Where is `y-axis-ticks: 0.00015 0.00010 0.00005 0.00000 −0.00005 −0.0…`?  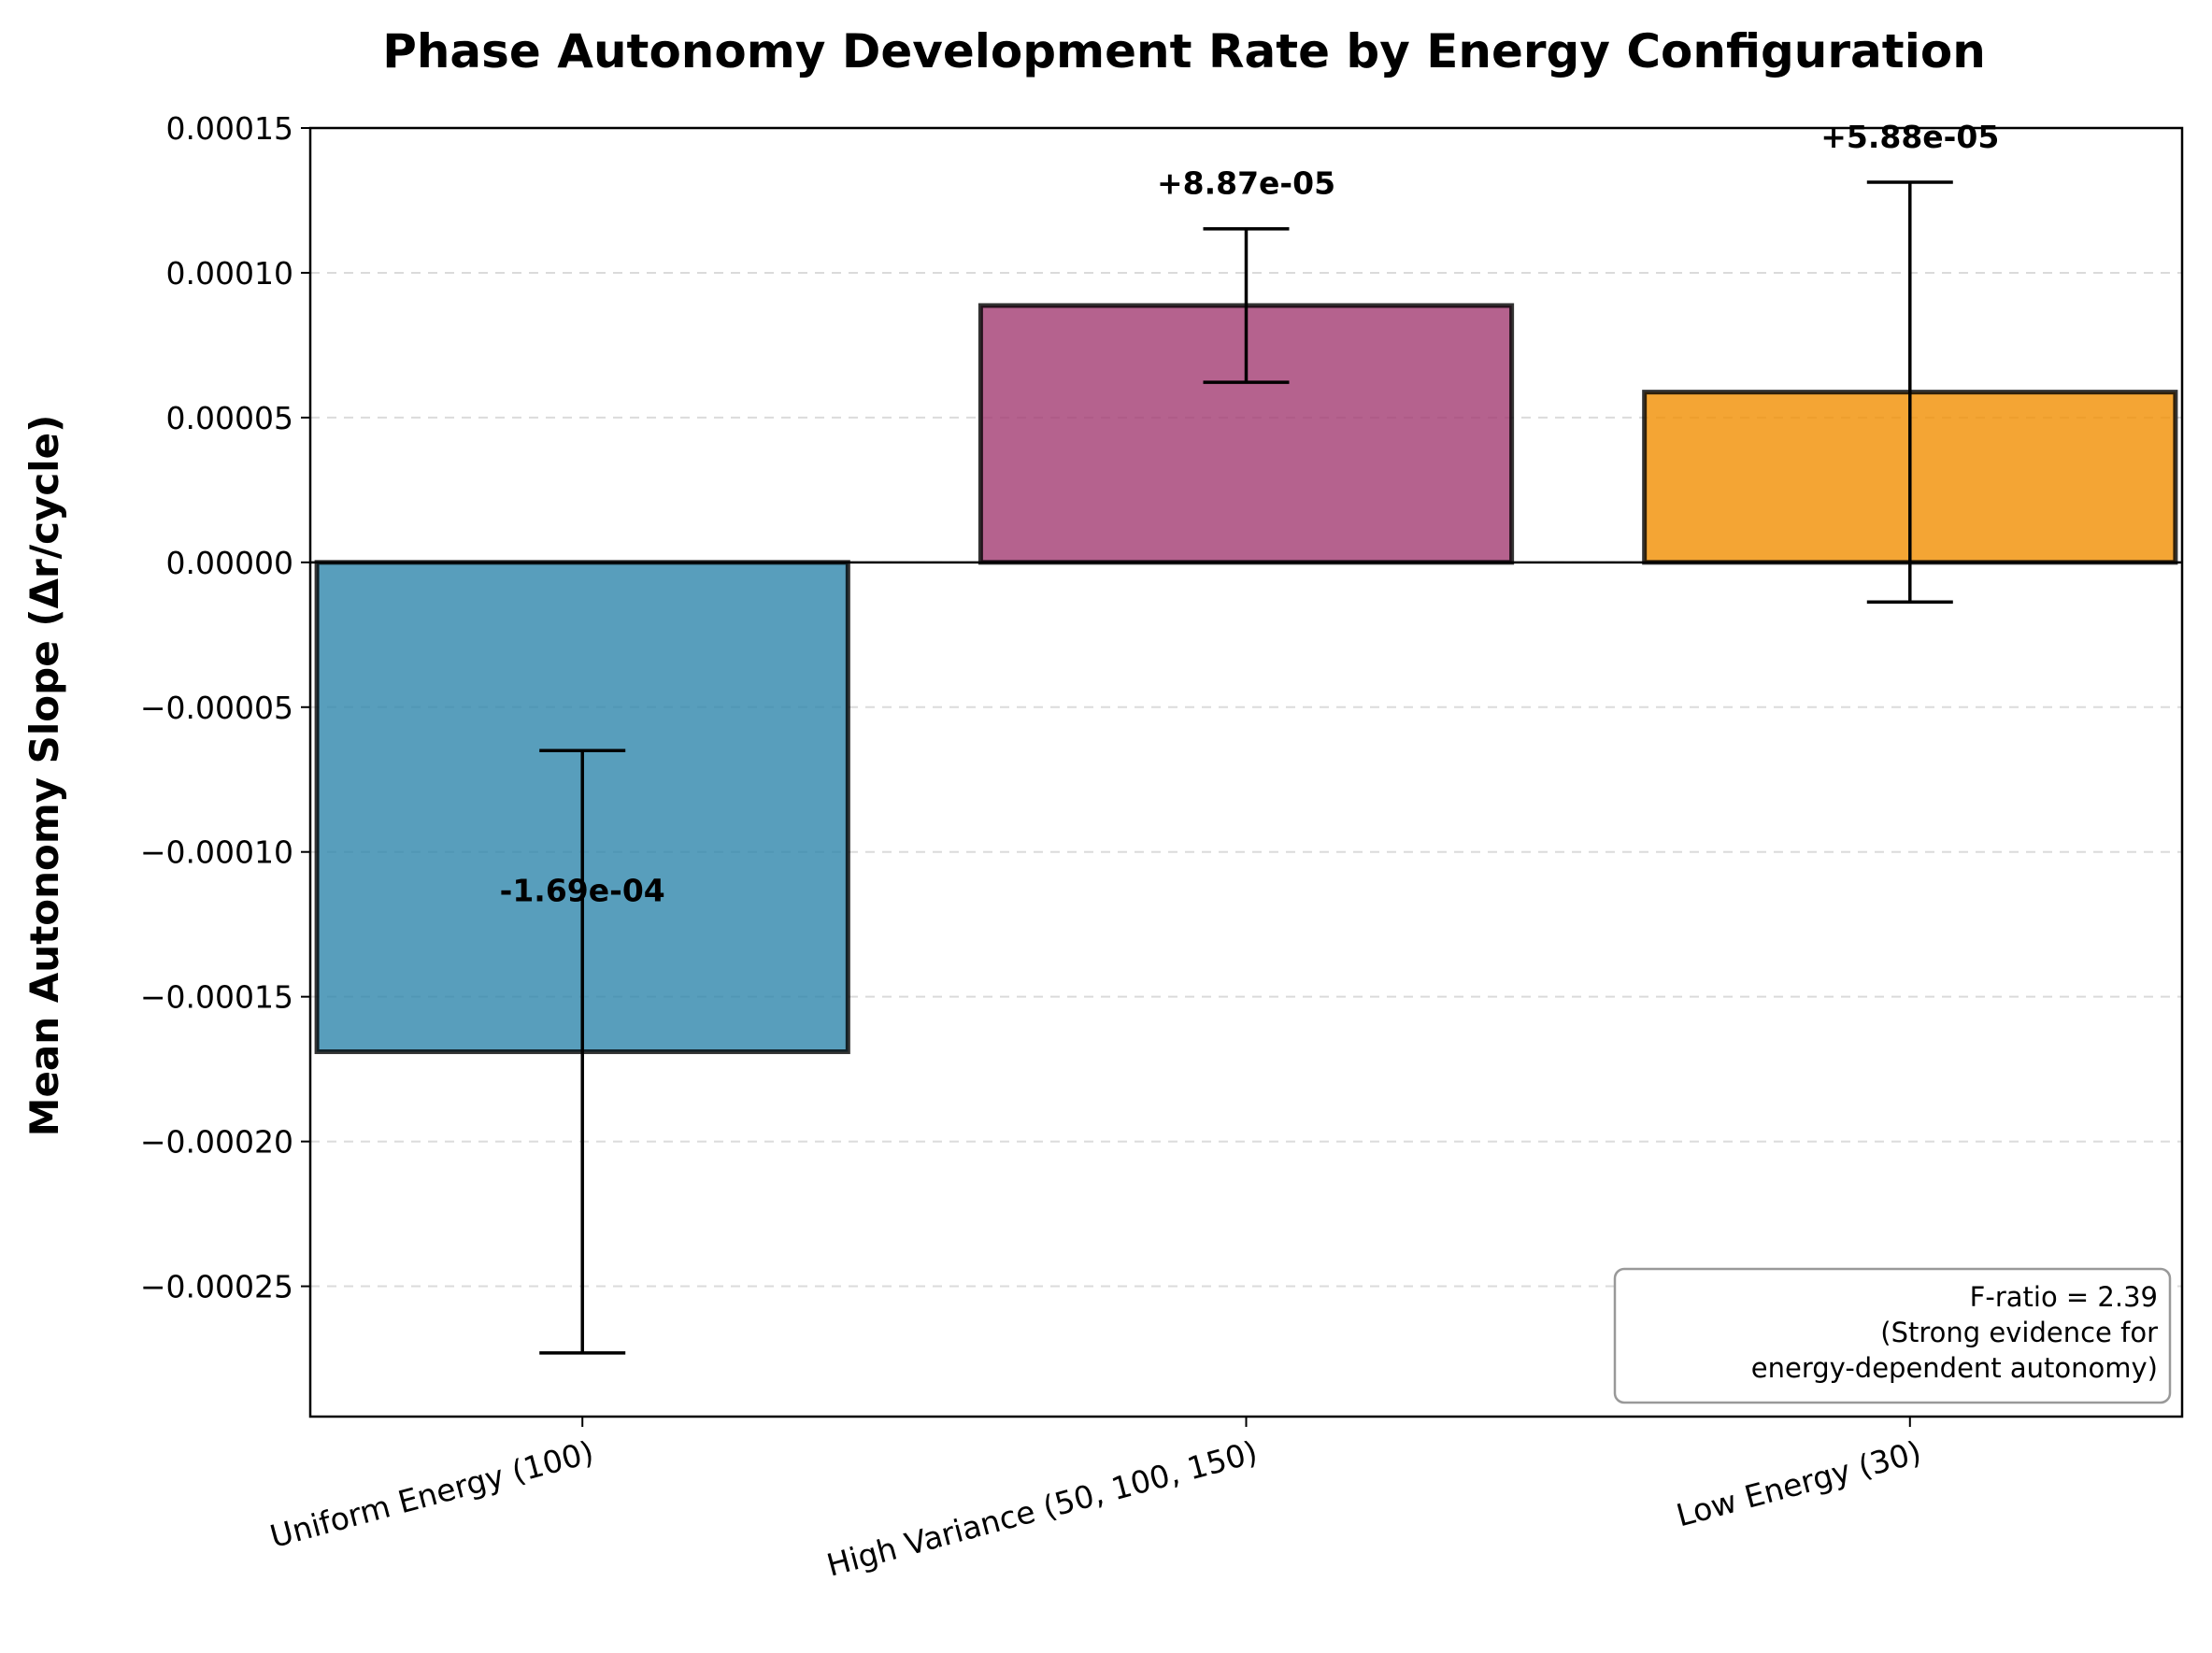 y-axis-ticks: 0.00015 0.00010 0.00005 0.00000 −0.00005 −0.0… is located at coordinates (225, 707).